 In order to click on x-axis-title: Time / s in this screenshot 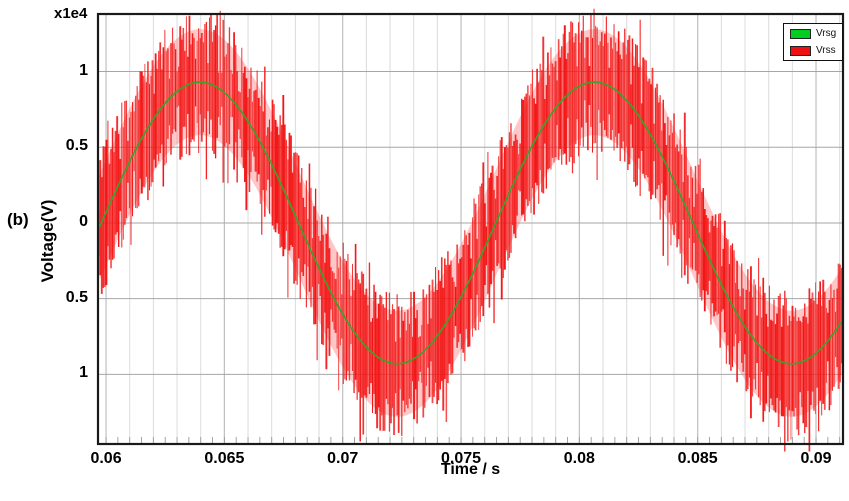, I will do `click(470, 469)`.